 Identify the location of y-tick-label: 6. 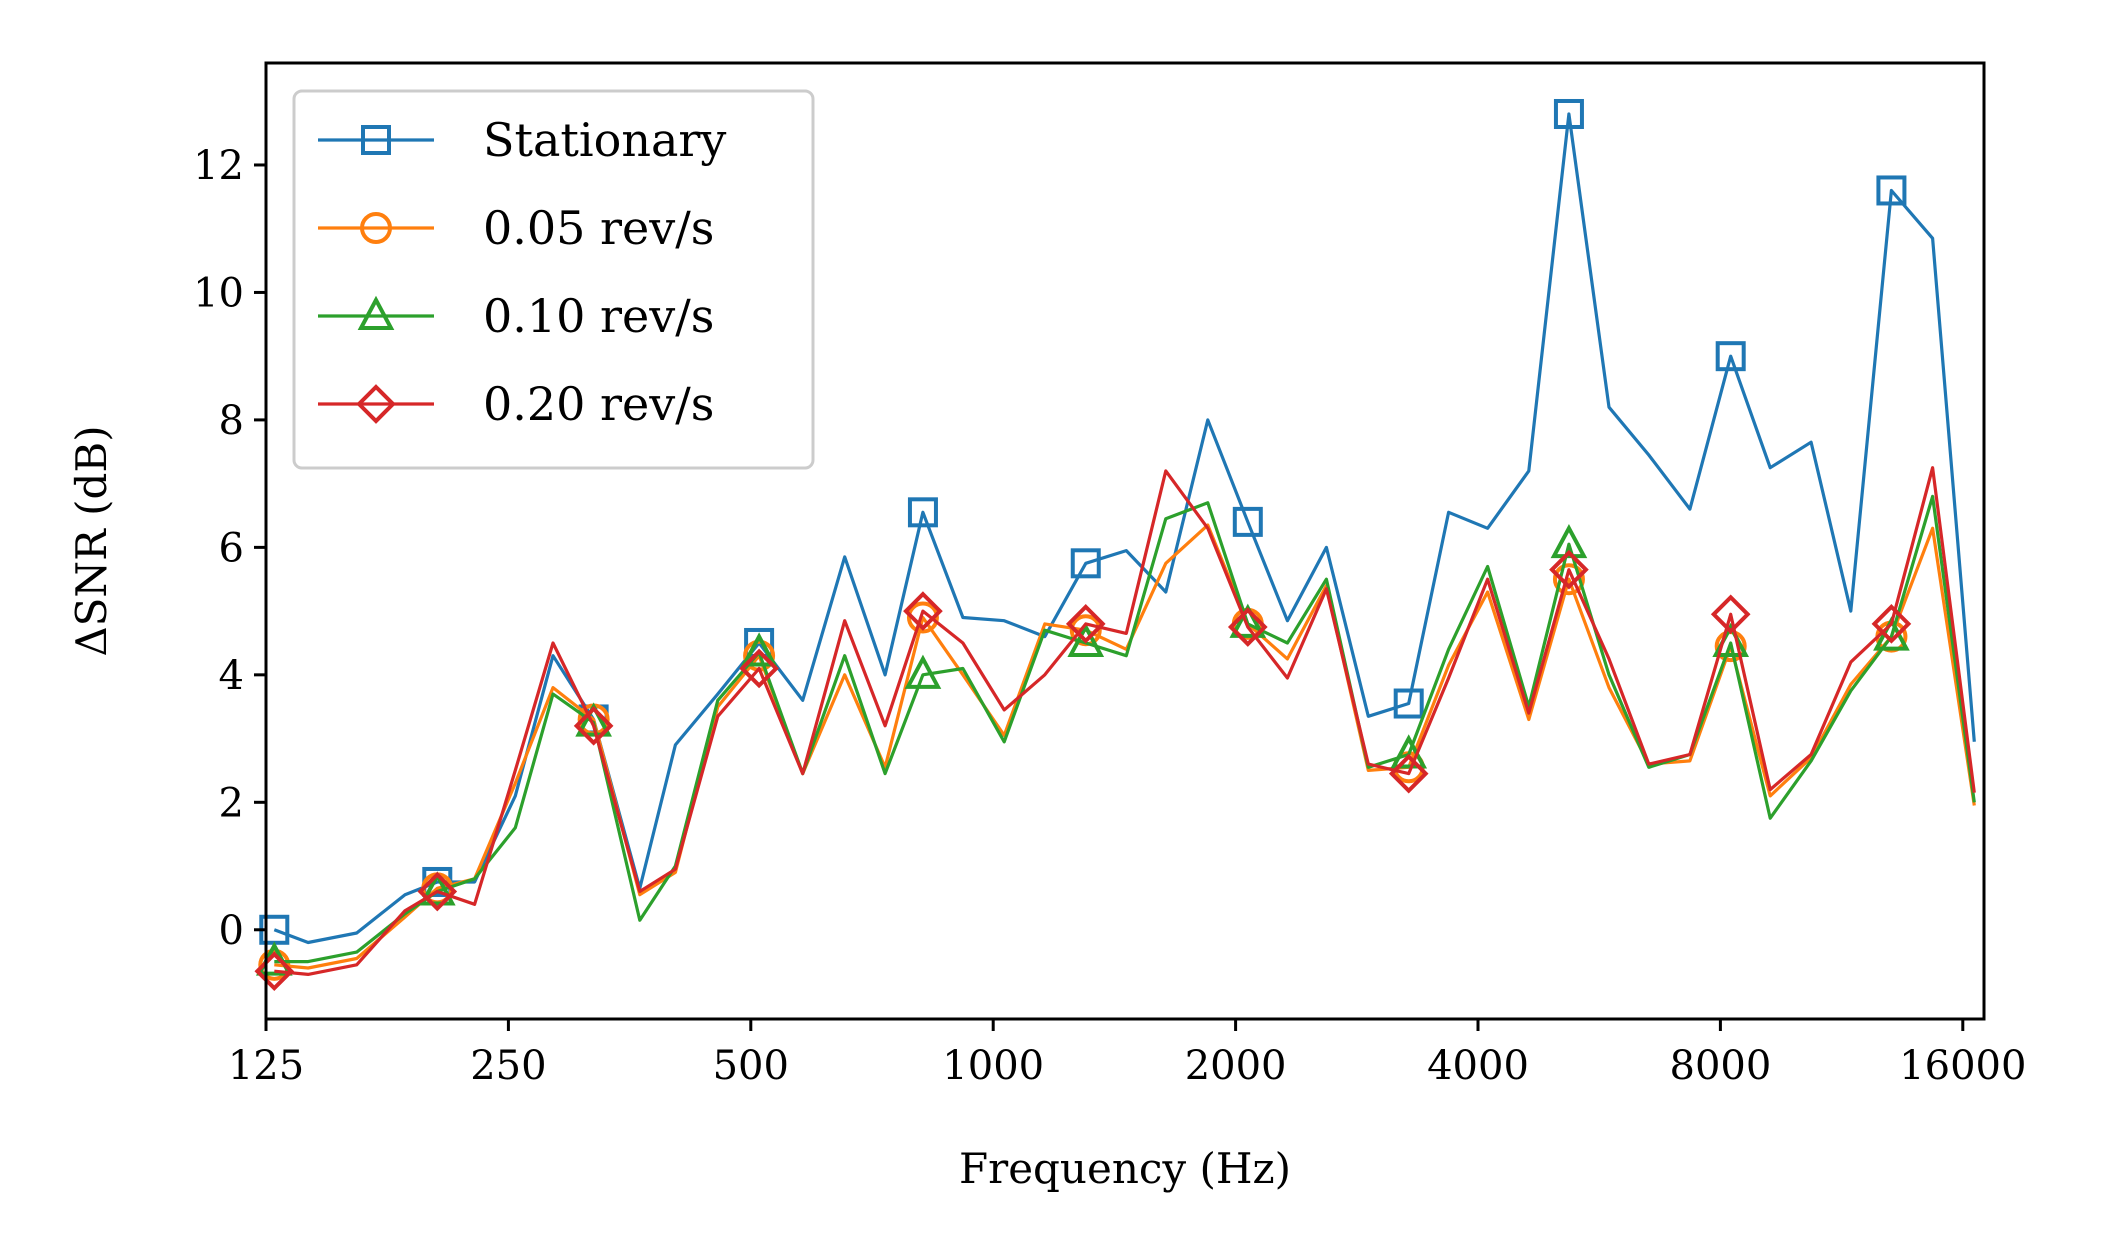
(231, 548).